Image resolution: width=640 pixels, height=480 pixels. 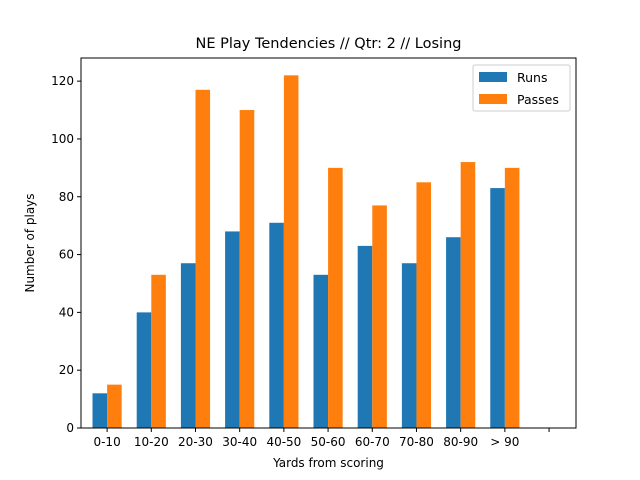 I want to click on y-tick-label: 20, so click(x=66, y=370).